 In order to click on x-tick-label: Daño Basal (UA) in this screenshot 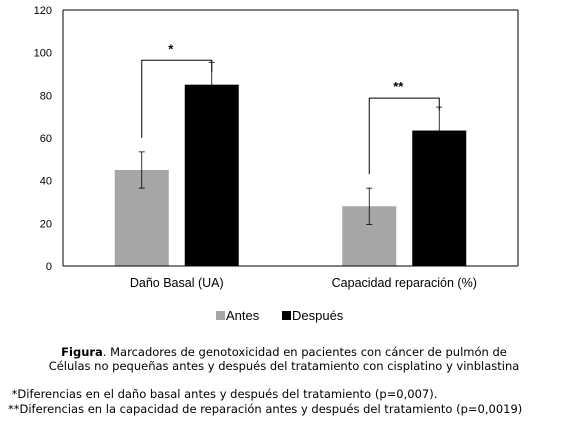, I will do `click(177, 283)`.